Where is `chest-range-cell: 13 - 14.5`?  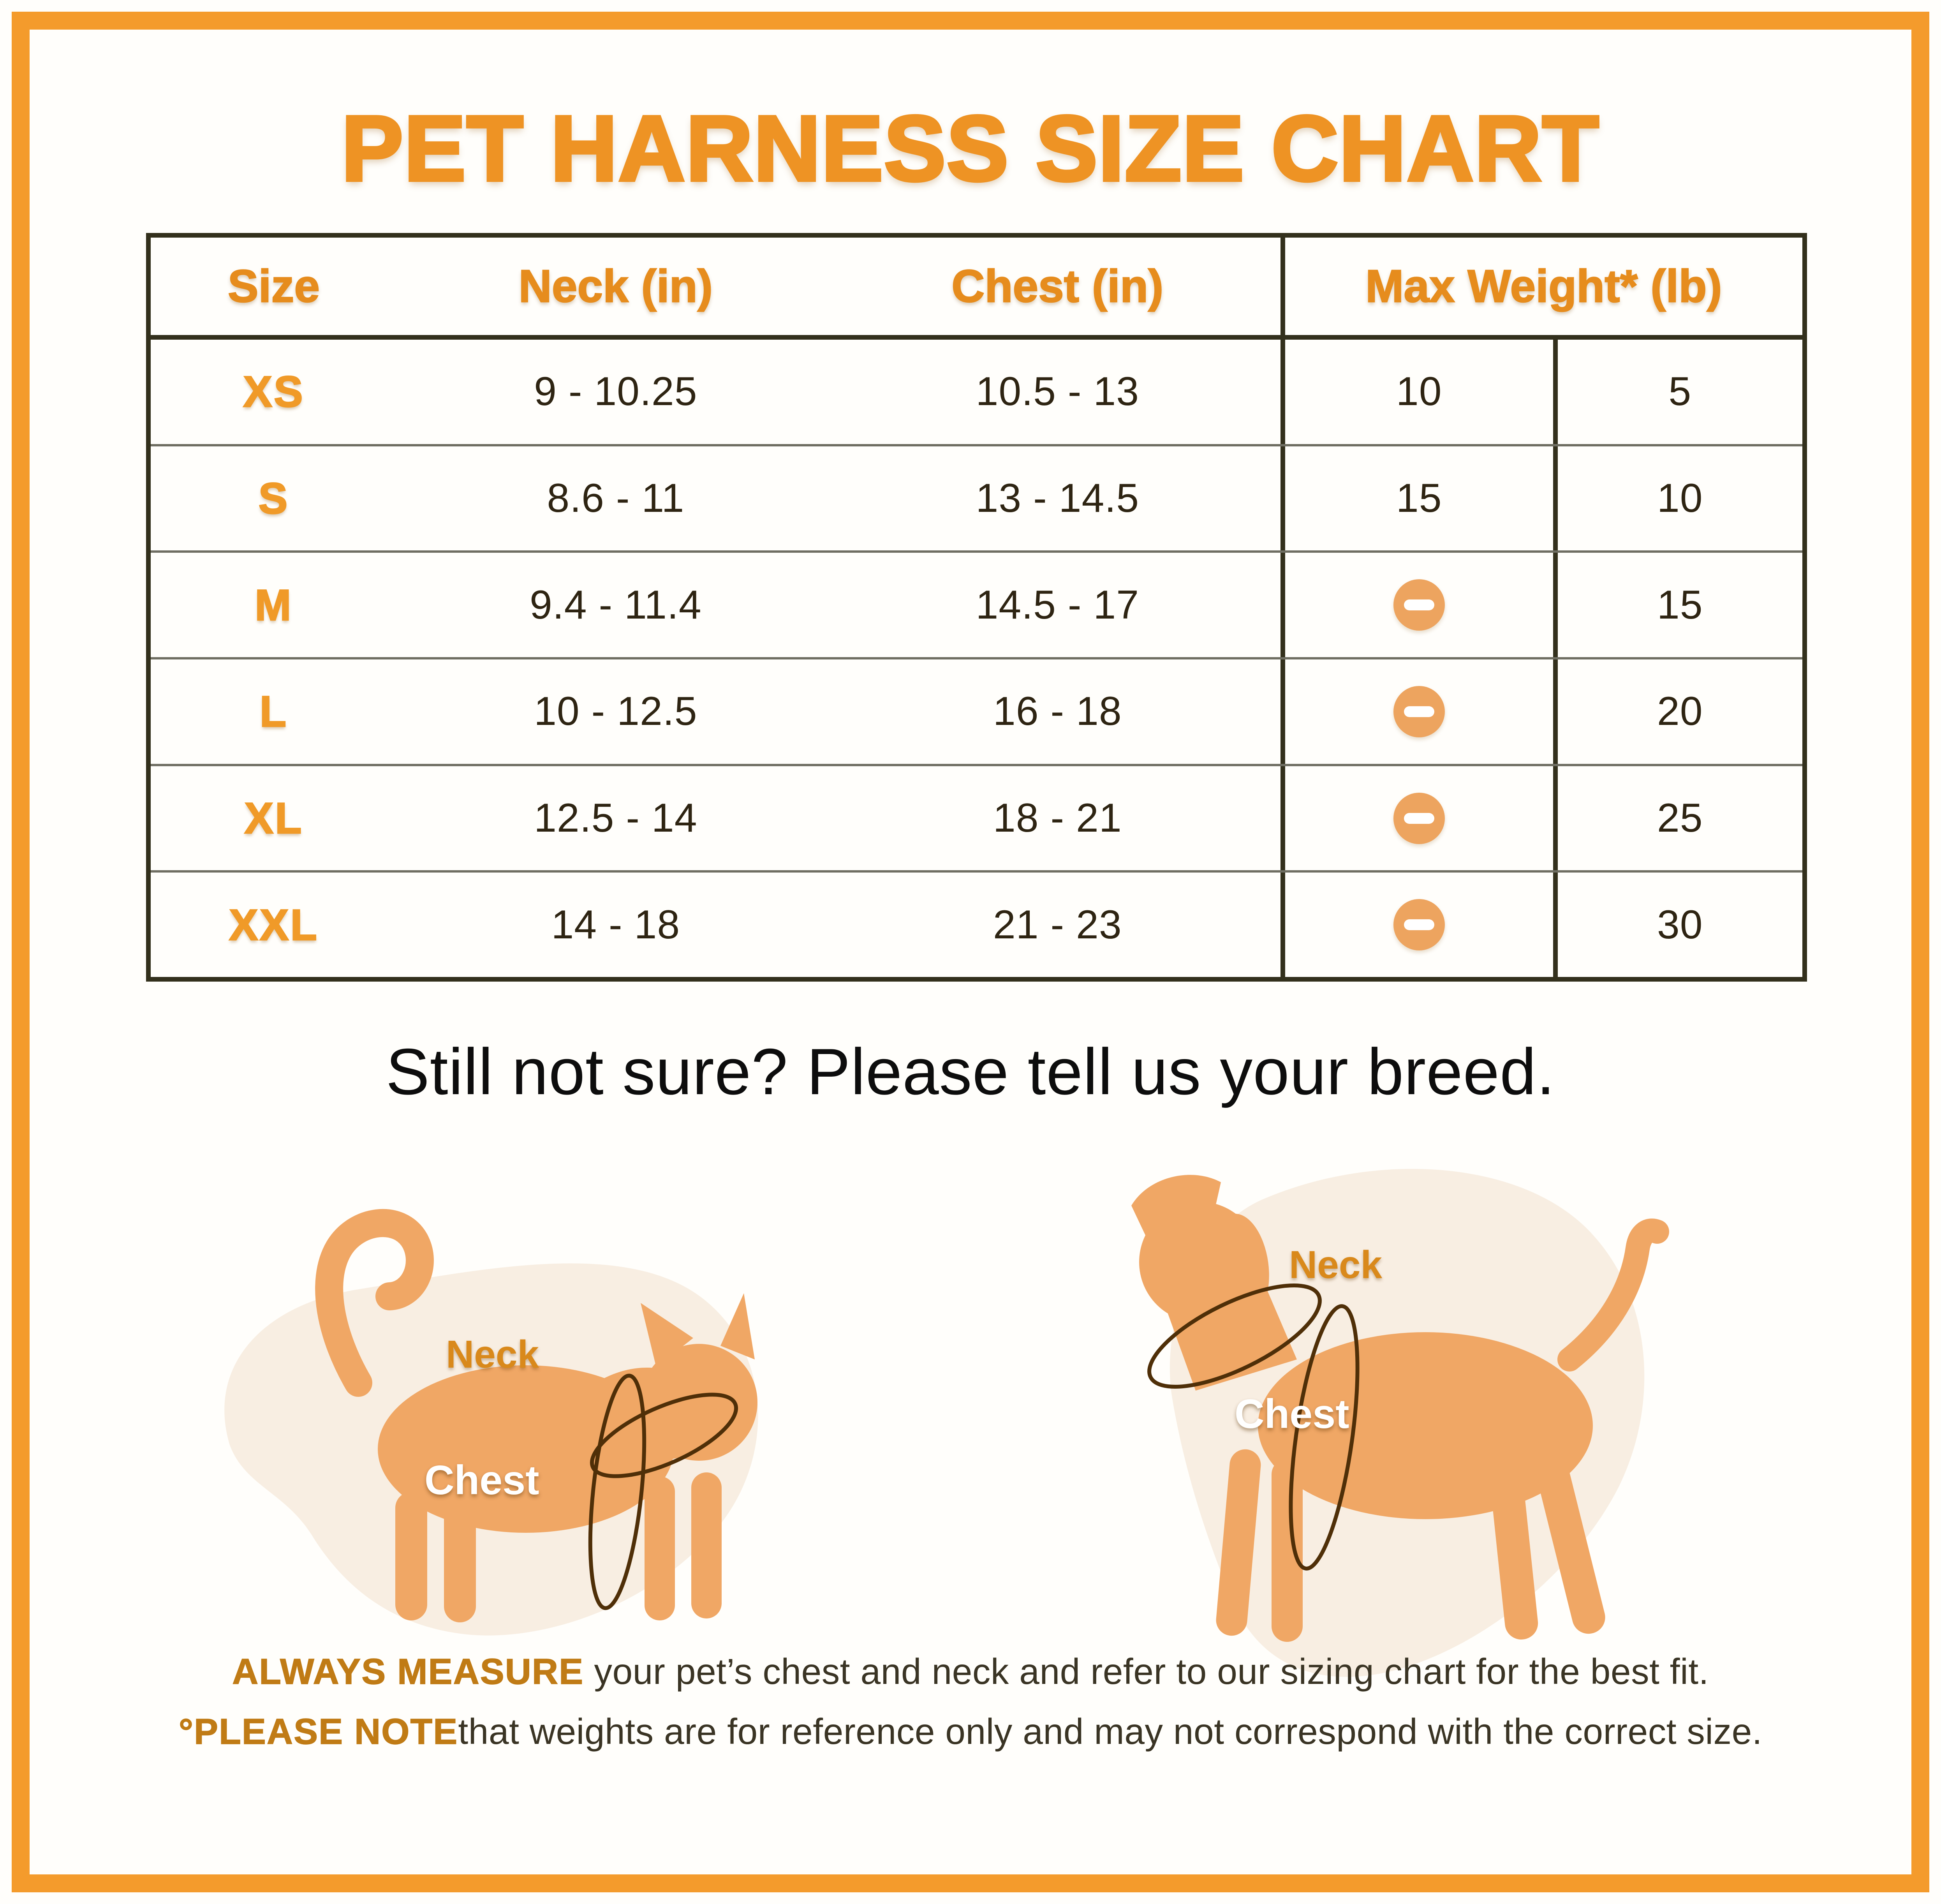 chest-range-cell: 13 - 14.5 is located at coordinates (1058, 499).